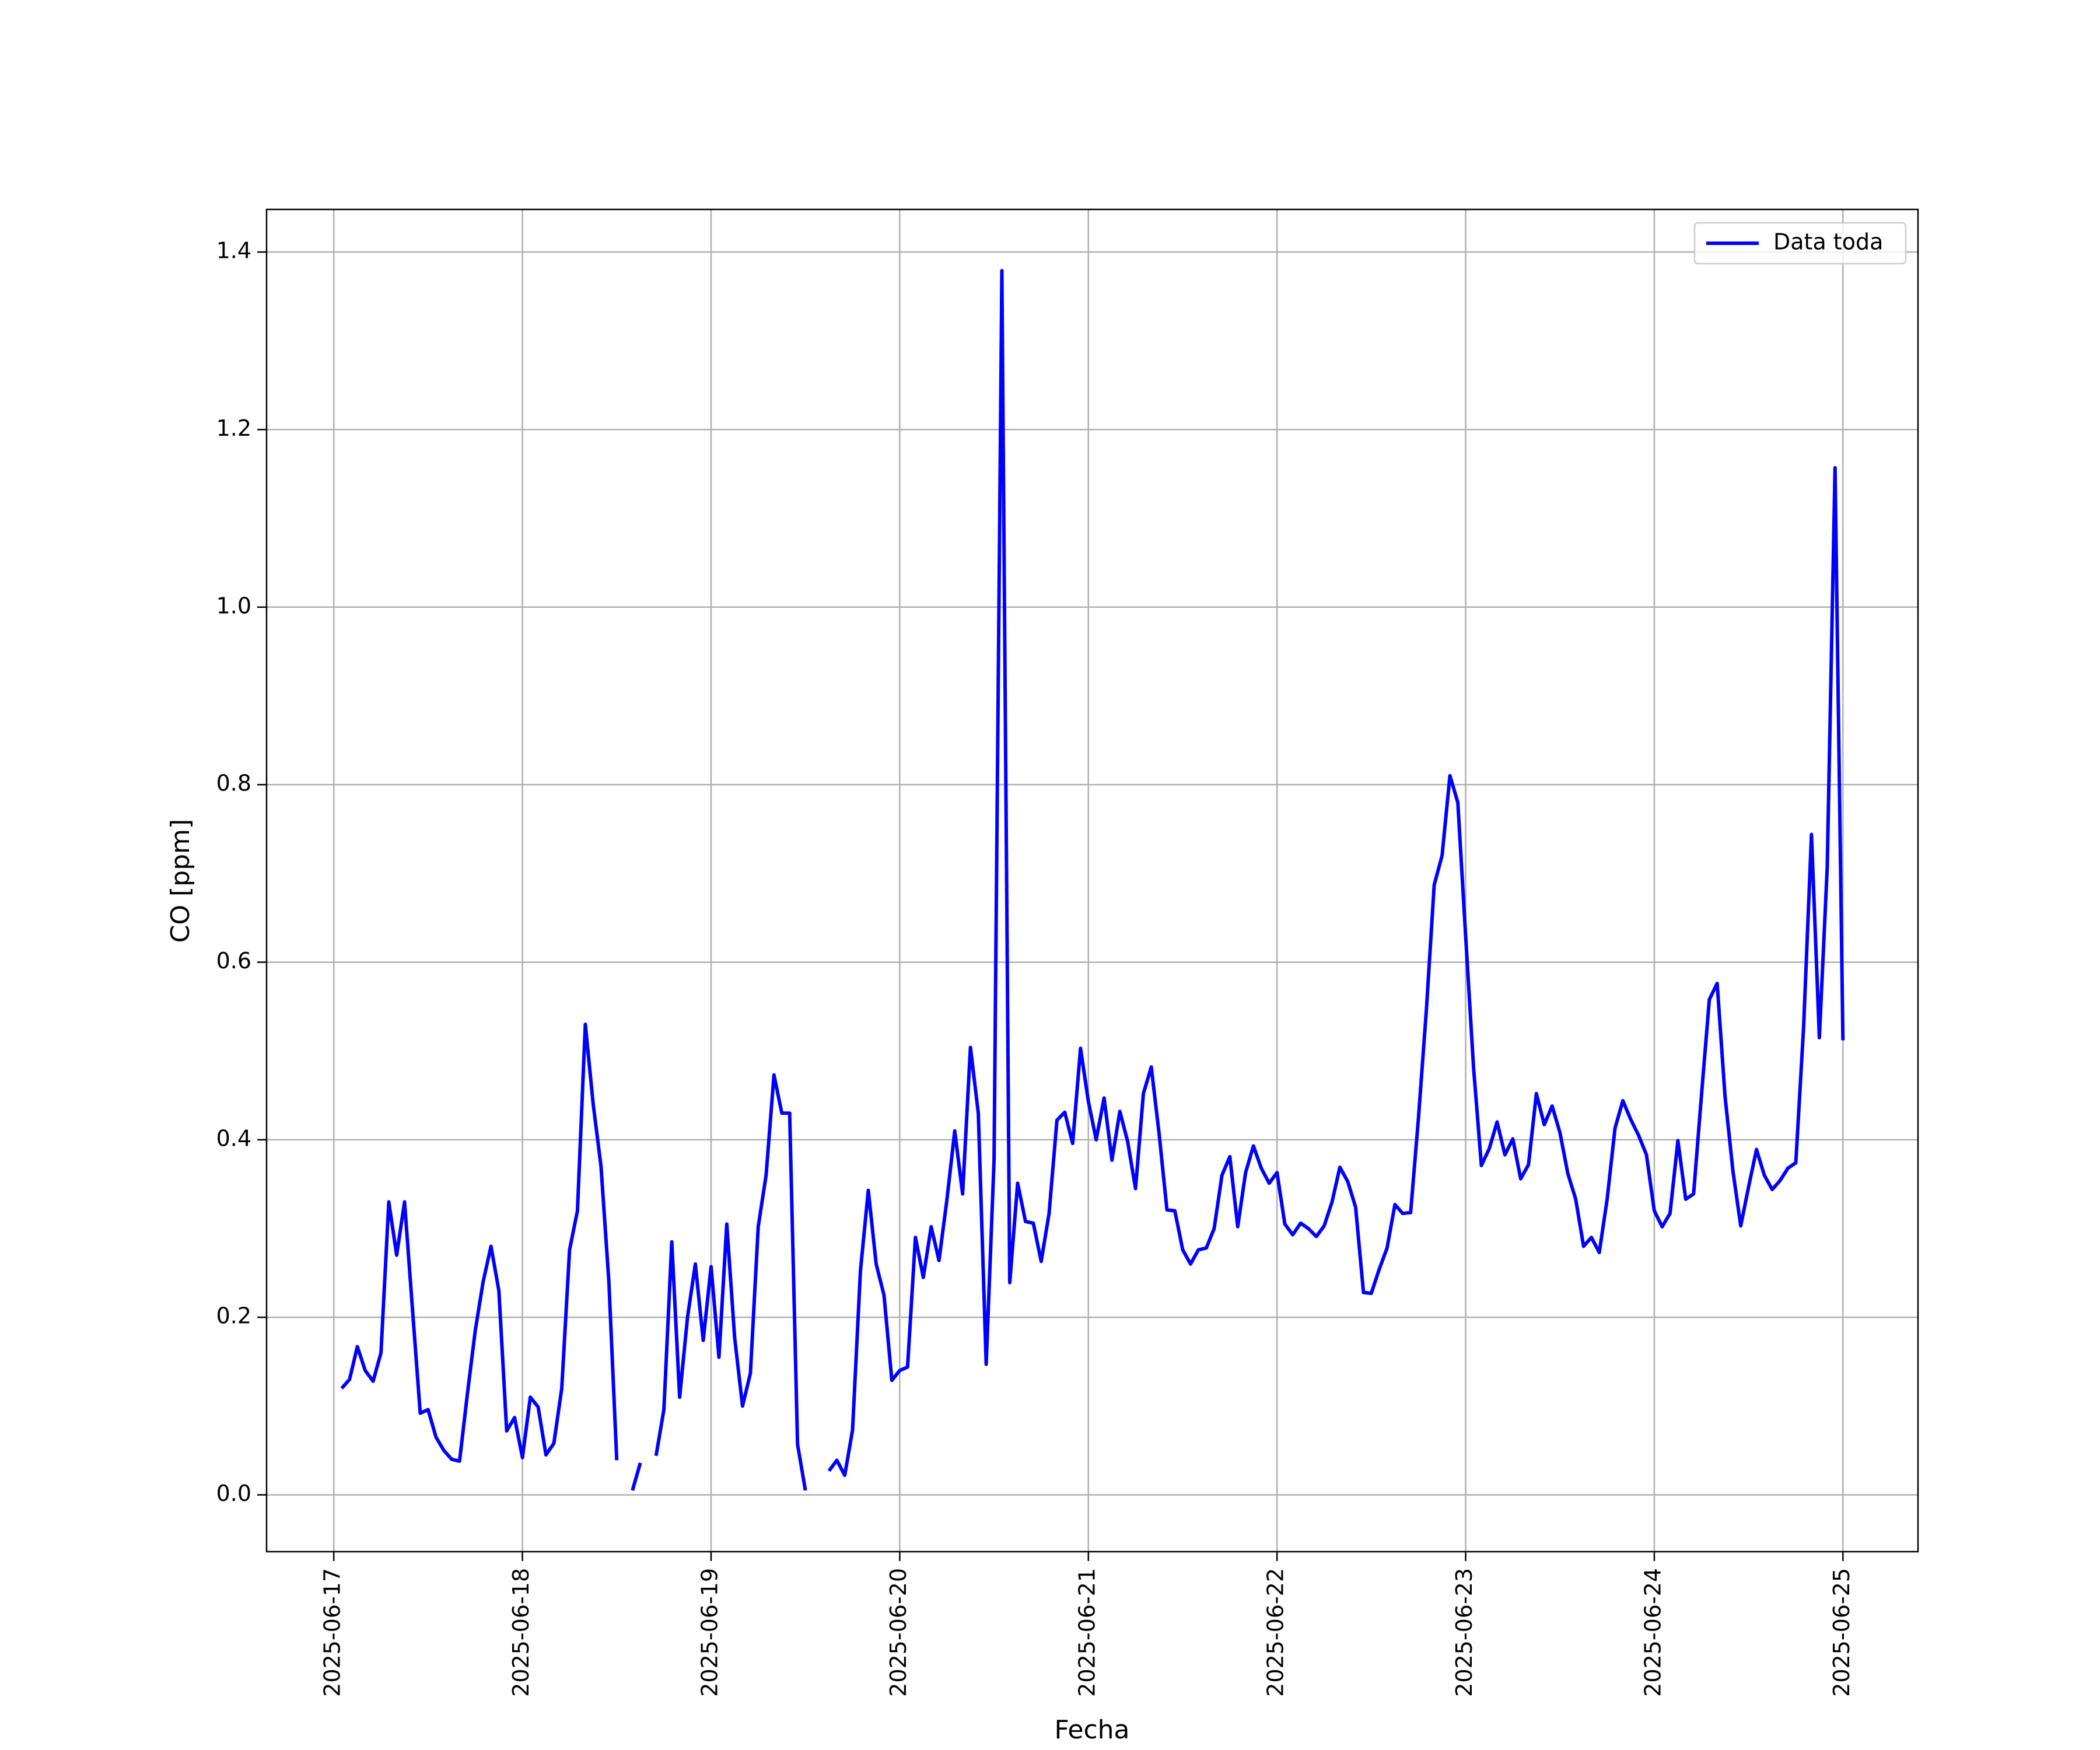 This screenshot has width=2100, height=1750. Describe the element at coordinates (898, 1632) in the screenshot. I see `x-tick-label: 2025-06-20` at that location.